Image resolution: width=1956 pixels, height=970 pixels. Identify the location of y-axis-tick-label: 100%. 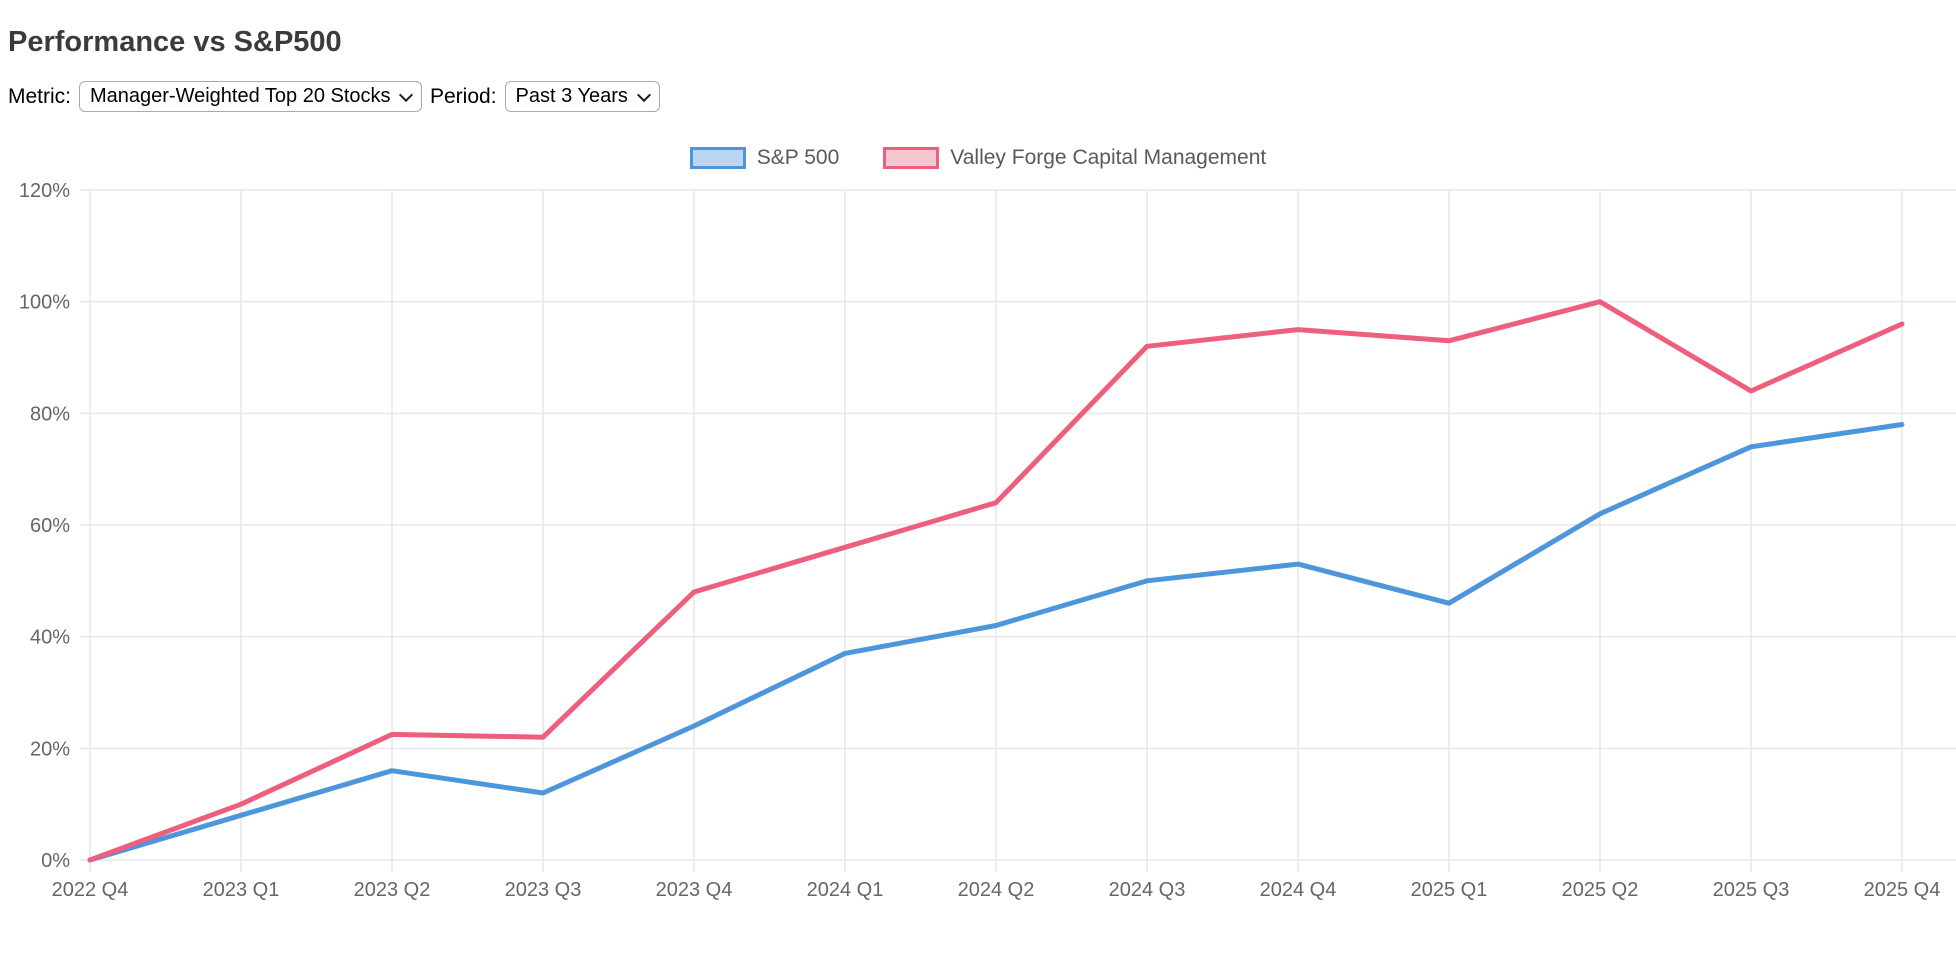
(44, 303).